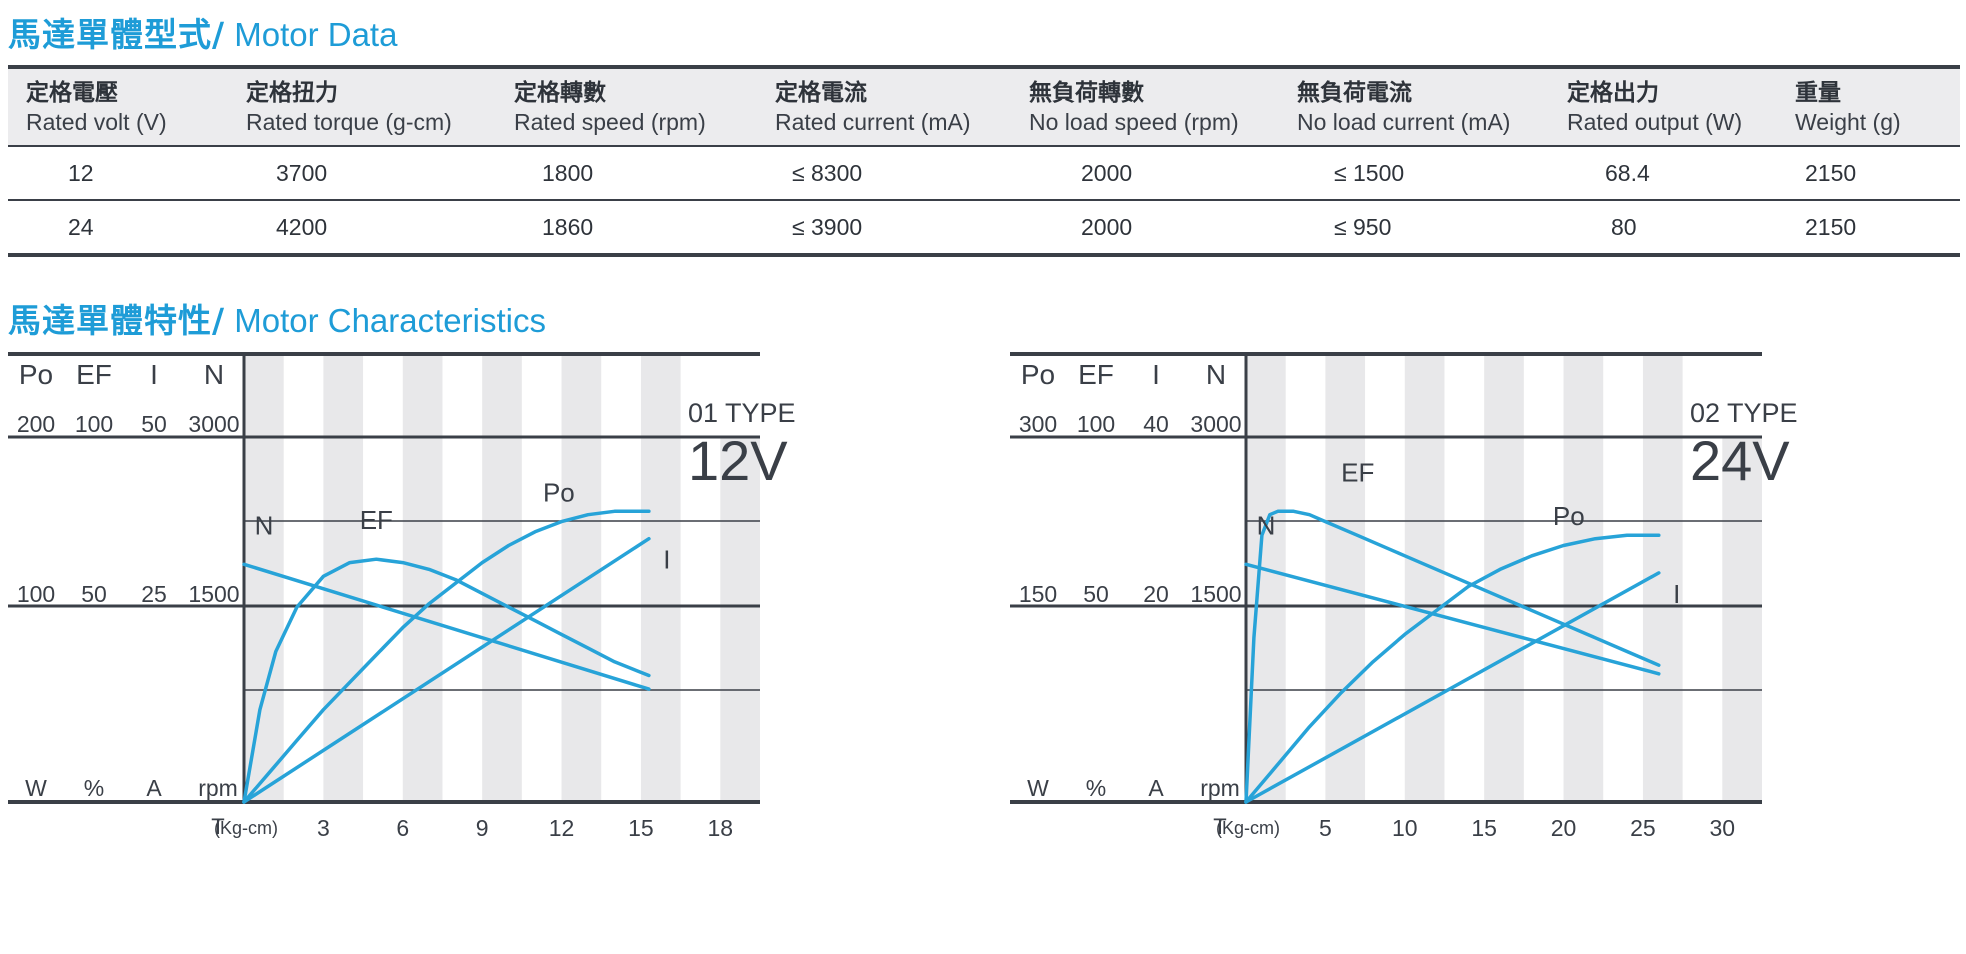 The width and height of the screenshot is (1966, 954). What do you see at coordinates (1096, 424) in the screenshot?
I see `chart-24v-axis-top-value: 100` at bounding box center [1096, 424].